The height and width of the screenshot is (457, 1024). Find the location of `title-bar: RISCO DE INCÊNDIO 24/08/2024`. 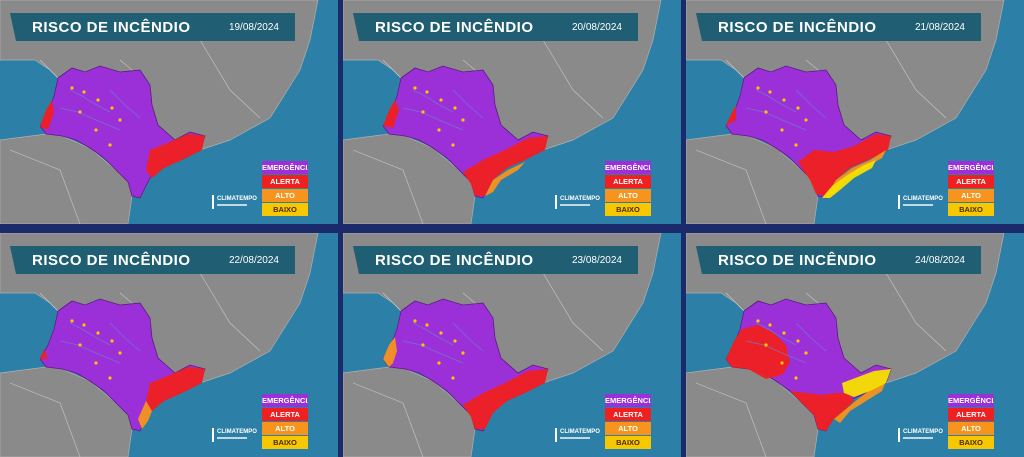

title-bar: RISCO DE INCÊNDIO 24/08/2024 is located at coordinates (838, 260).